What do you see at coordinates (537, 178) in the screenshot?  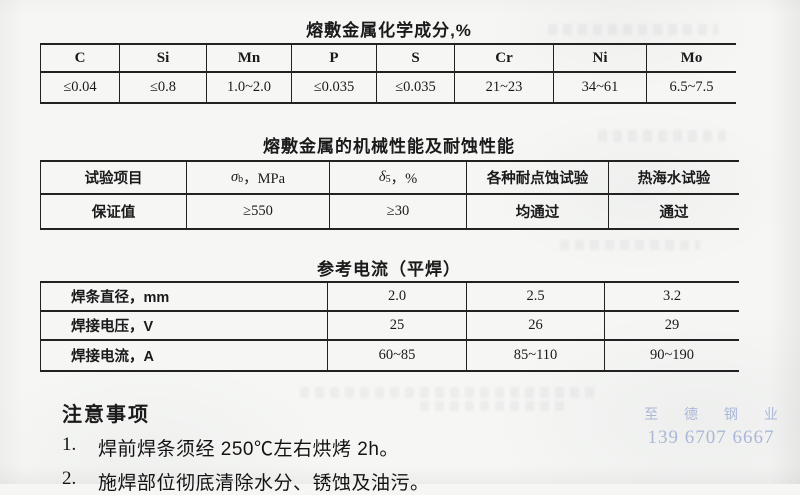 I see `mech-header-pitting-test: 各种耐点蚀试验` at bounding box center [537, 178].